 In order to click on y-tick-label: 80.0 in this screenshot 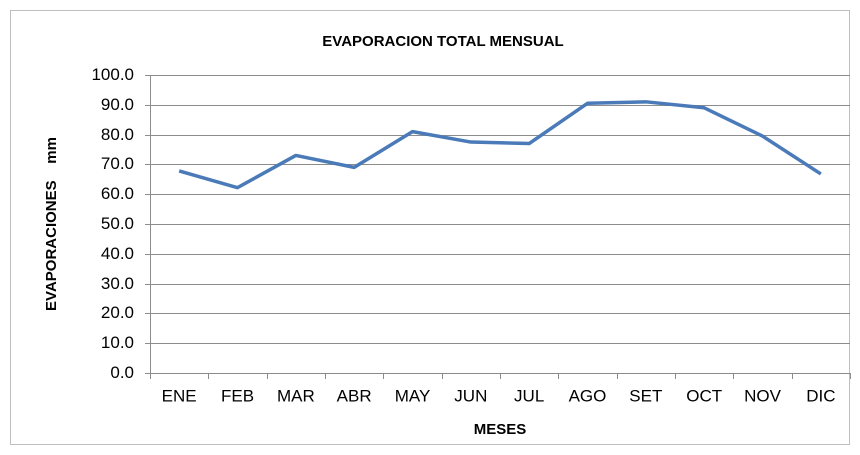, I will do `click(117, 134)`.